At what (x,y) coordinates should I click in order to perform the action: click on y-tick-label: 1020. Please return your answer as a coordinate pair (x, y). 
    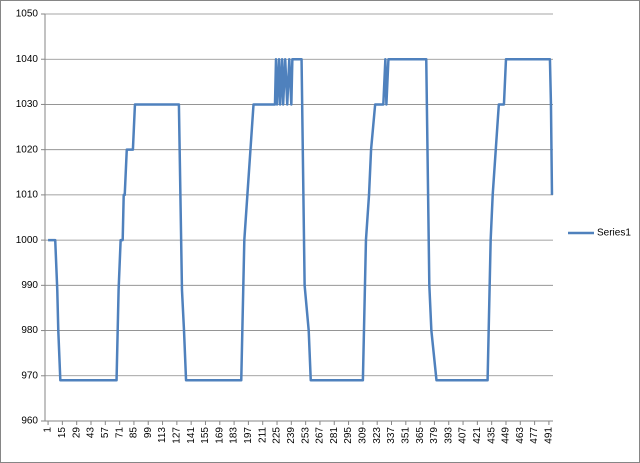
    Looking at the image, I should click on (27, 149).